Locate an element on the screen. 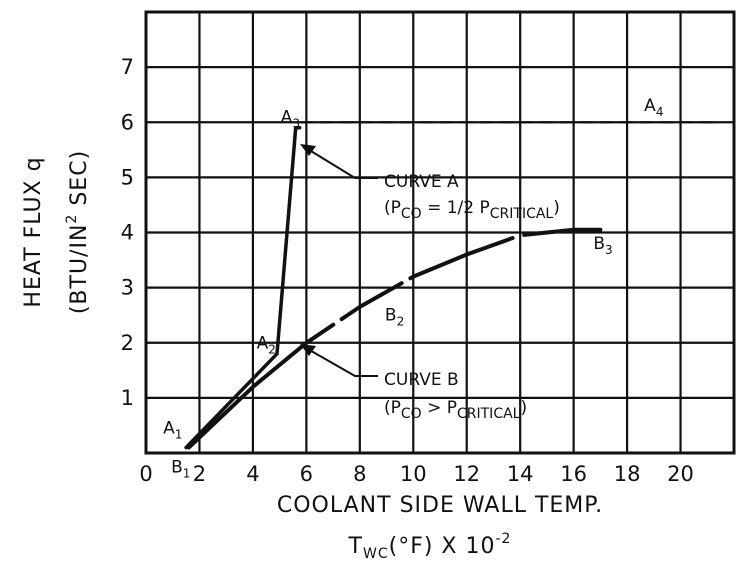 Image resolution: width=744 pixels, height=571 pixels. x-axis-unit: TWC(°F) X 10-2 is located at coordinates (430, 546).